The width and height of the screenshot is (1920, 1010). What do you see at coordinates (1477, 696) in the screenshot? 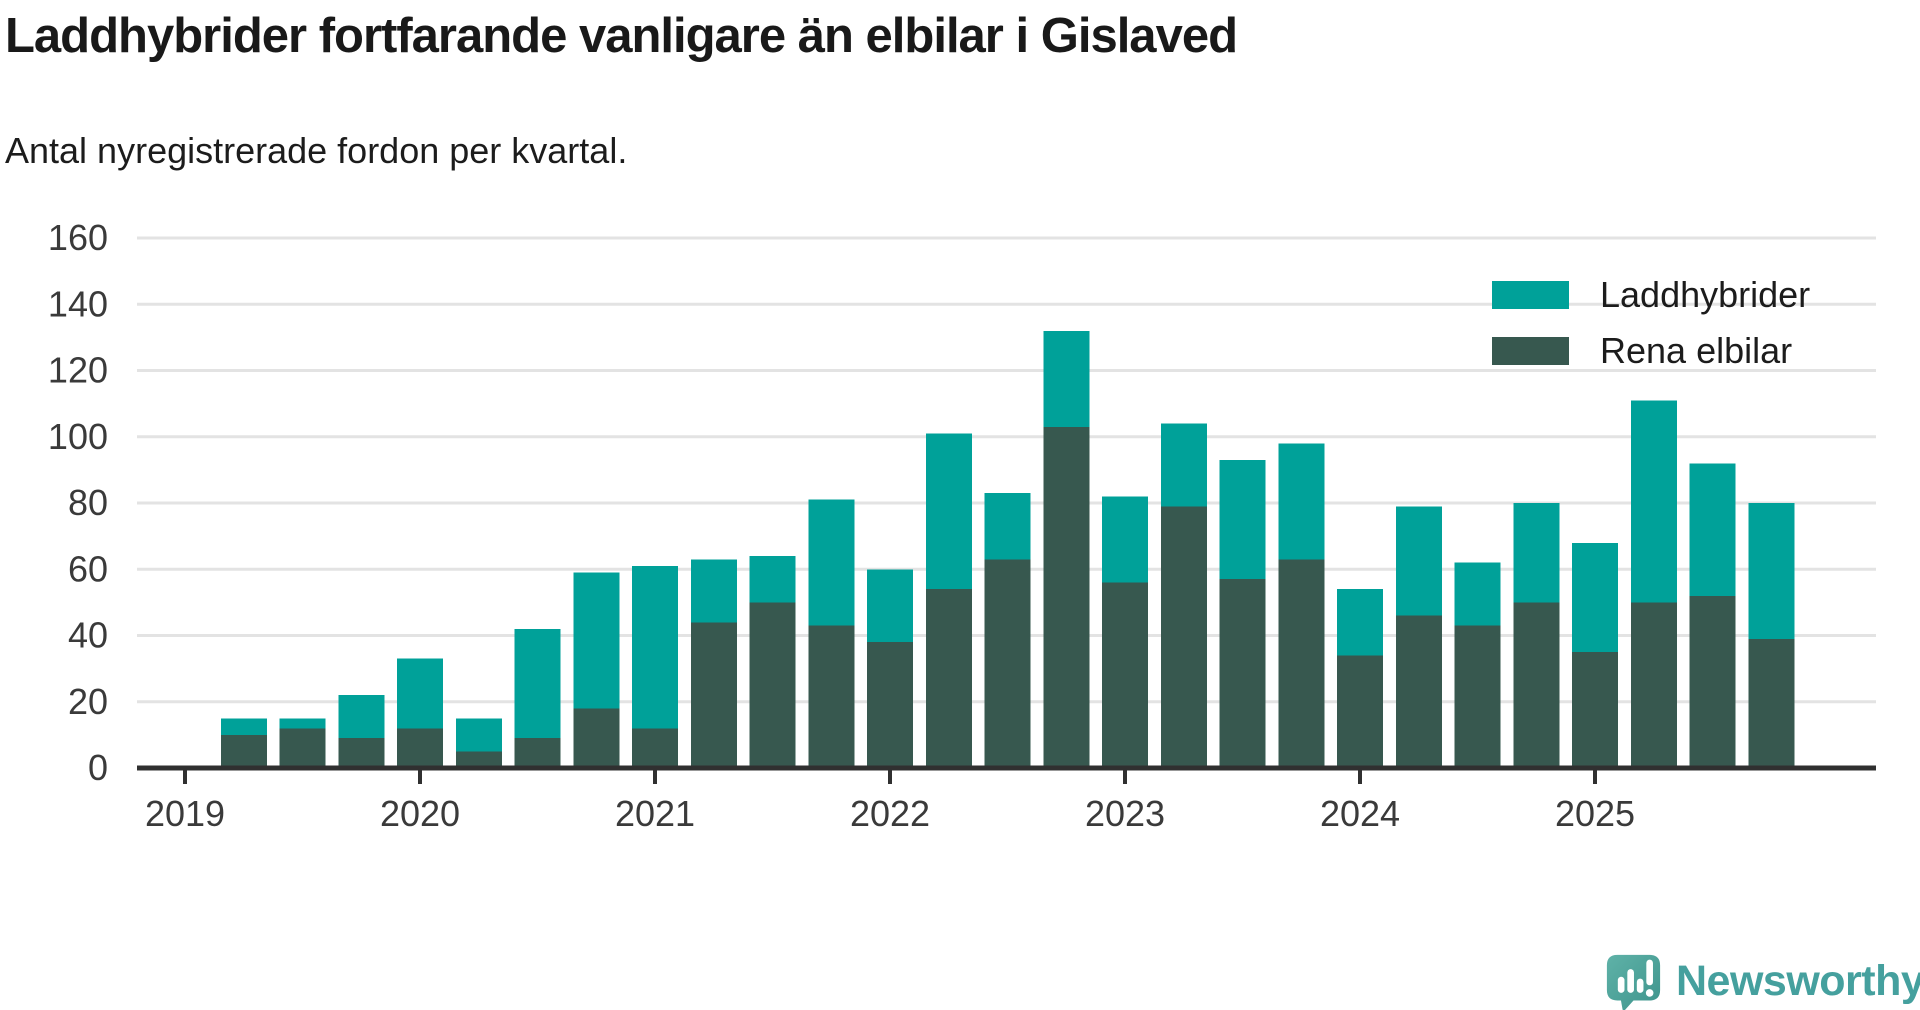
I see `bar-rena-elbilar-2024-Q3` at bounding box center [1477, 696].